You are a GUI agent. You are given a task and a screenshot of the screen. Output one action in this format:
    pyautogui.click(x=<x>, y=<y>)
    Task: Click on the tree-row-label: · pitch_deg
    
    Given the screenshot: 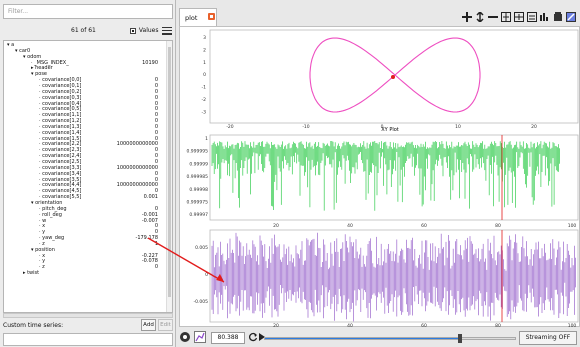 What is the action you would take?
    pyautogui.click(x=53, y=208)
    